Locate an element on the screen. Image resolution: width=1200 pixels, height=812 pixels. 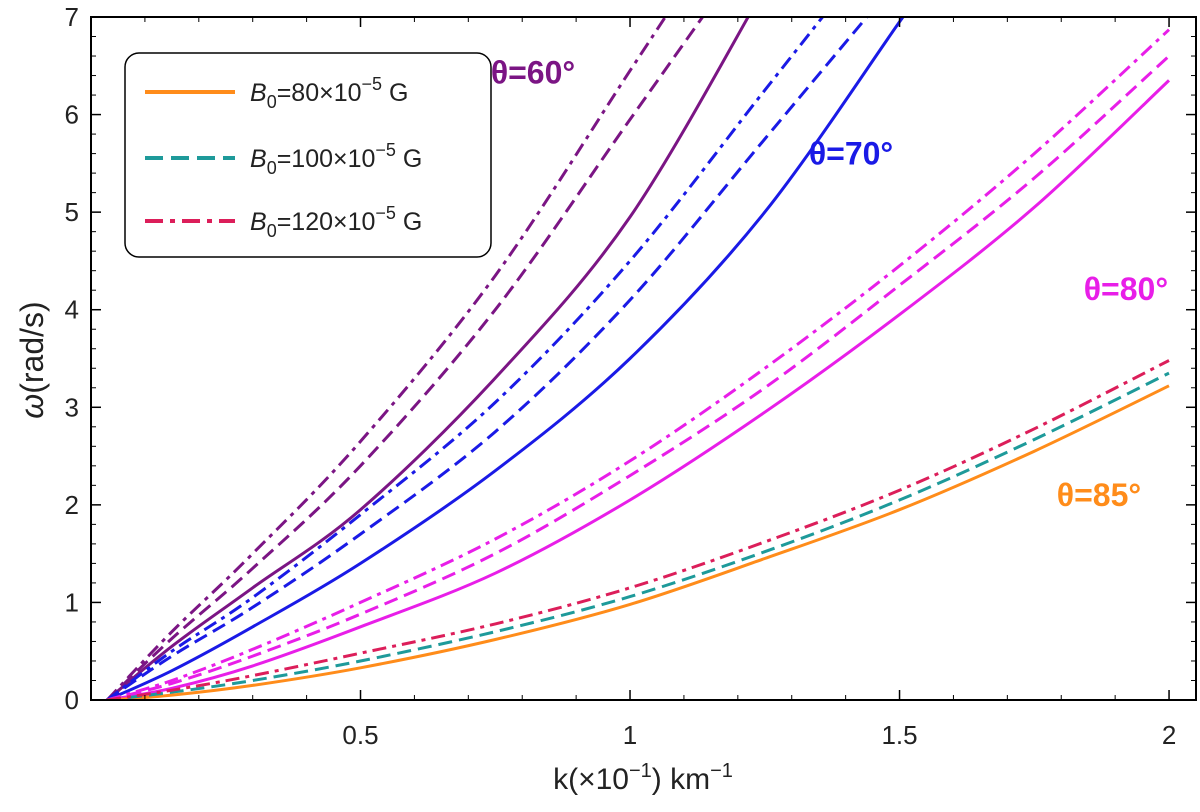
y-tick-label: 7 is located at coordinates (72, 17).